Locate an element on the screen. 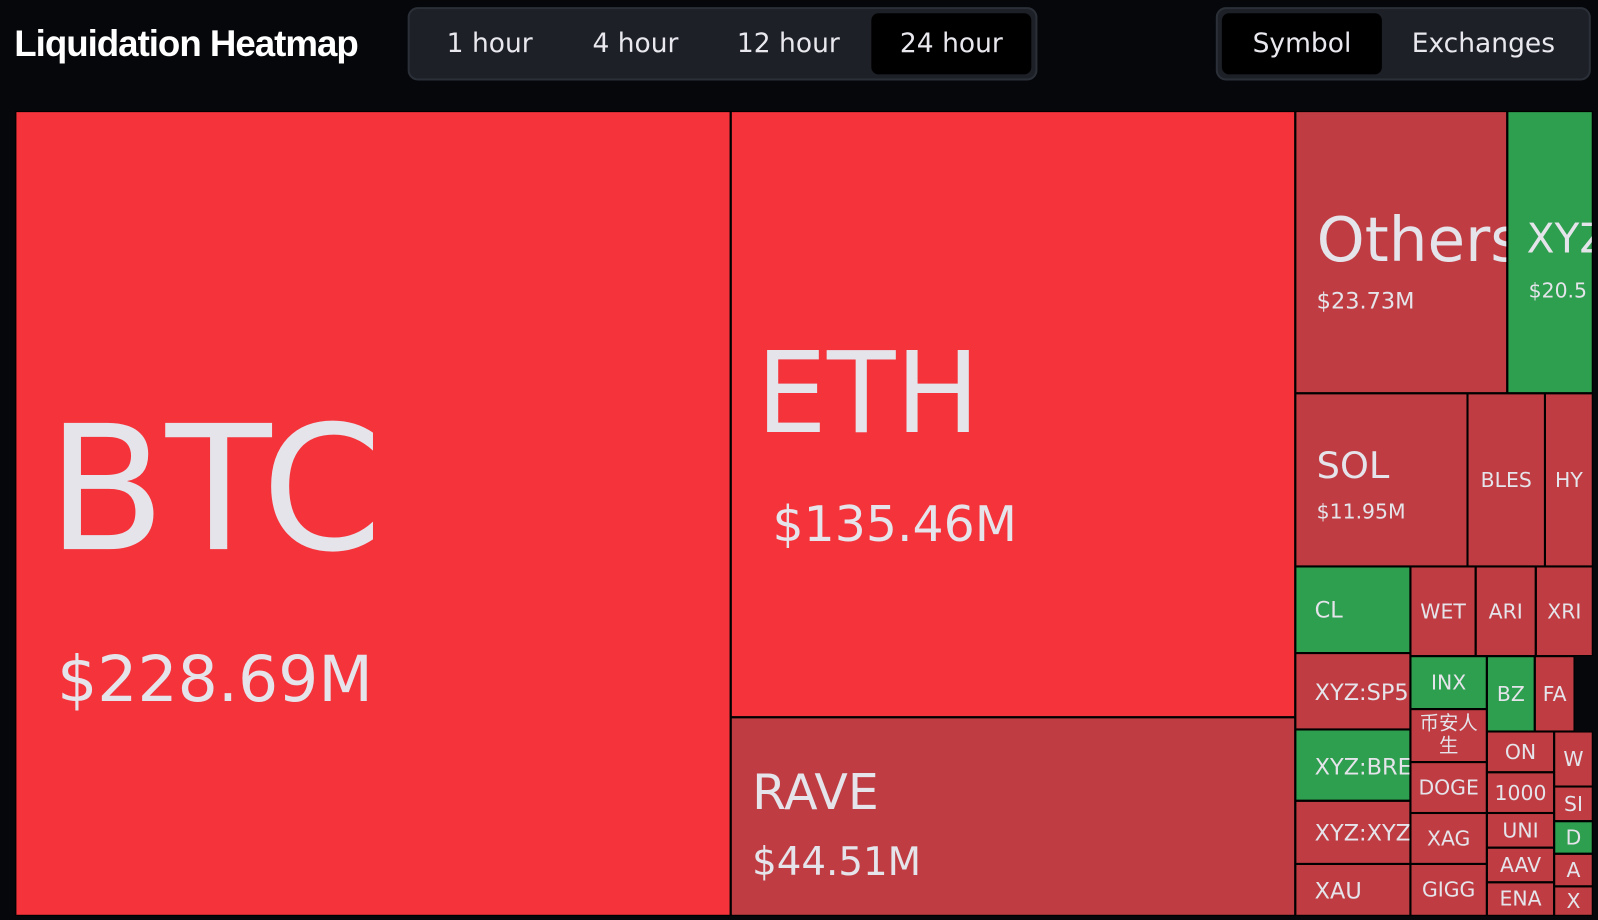 This screenshot has height=920, width=1598. page-title: Liquidation Heatmap is located at coordinates (186, 43).